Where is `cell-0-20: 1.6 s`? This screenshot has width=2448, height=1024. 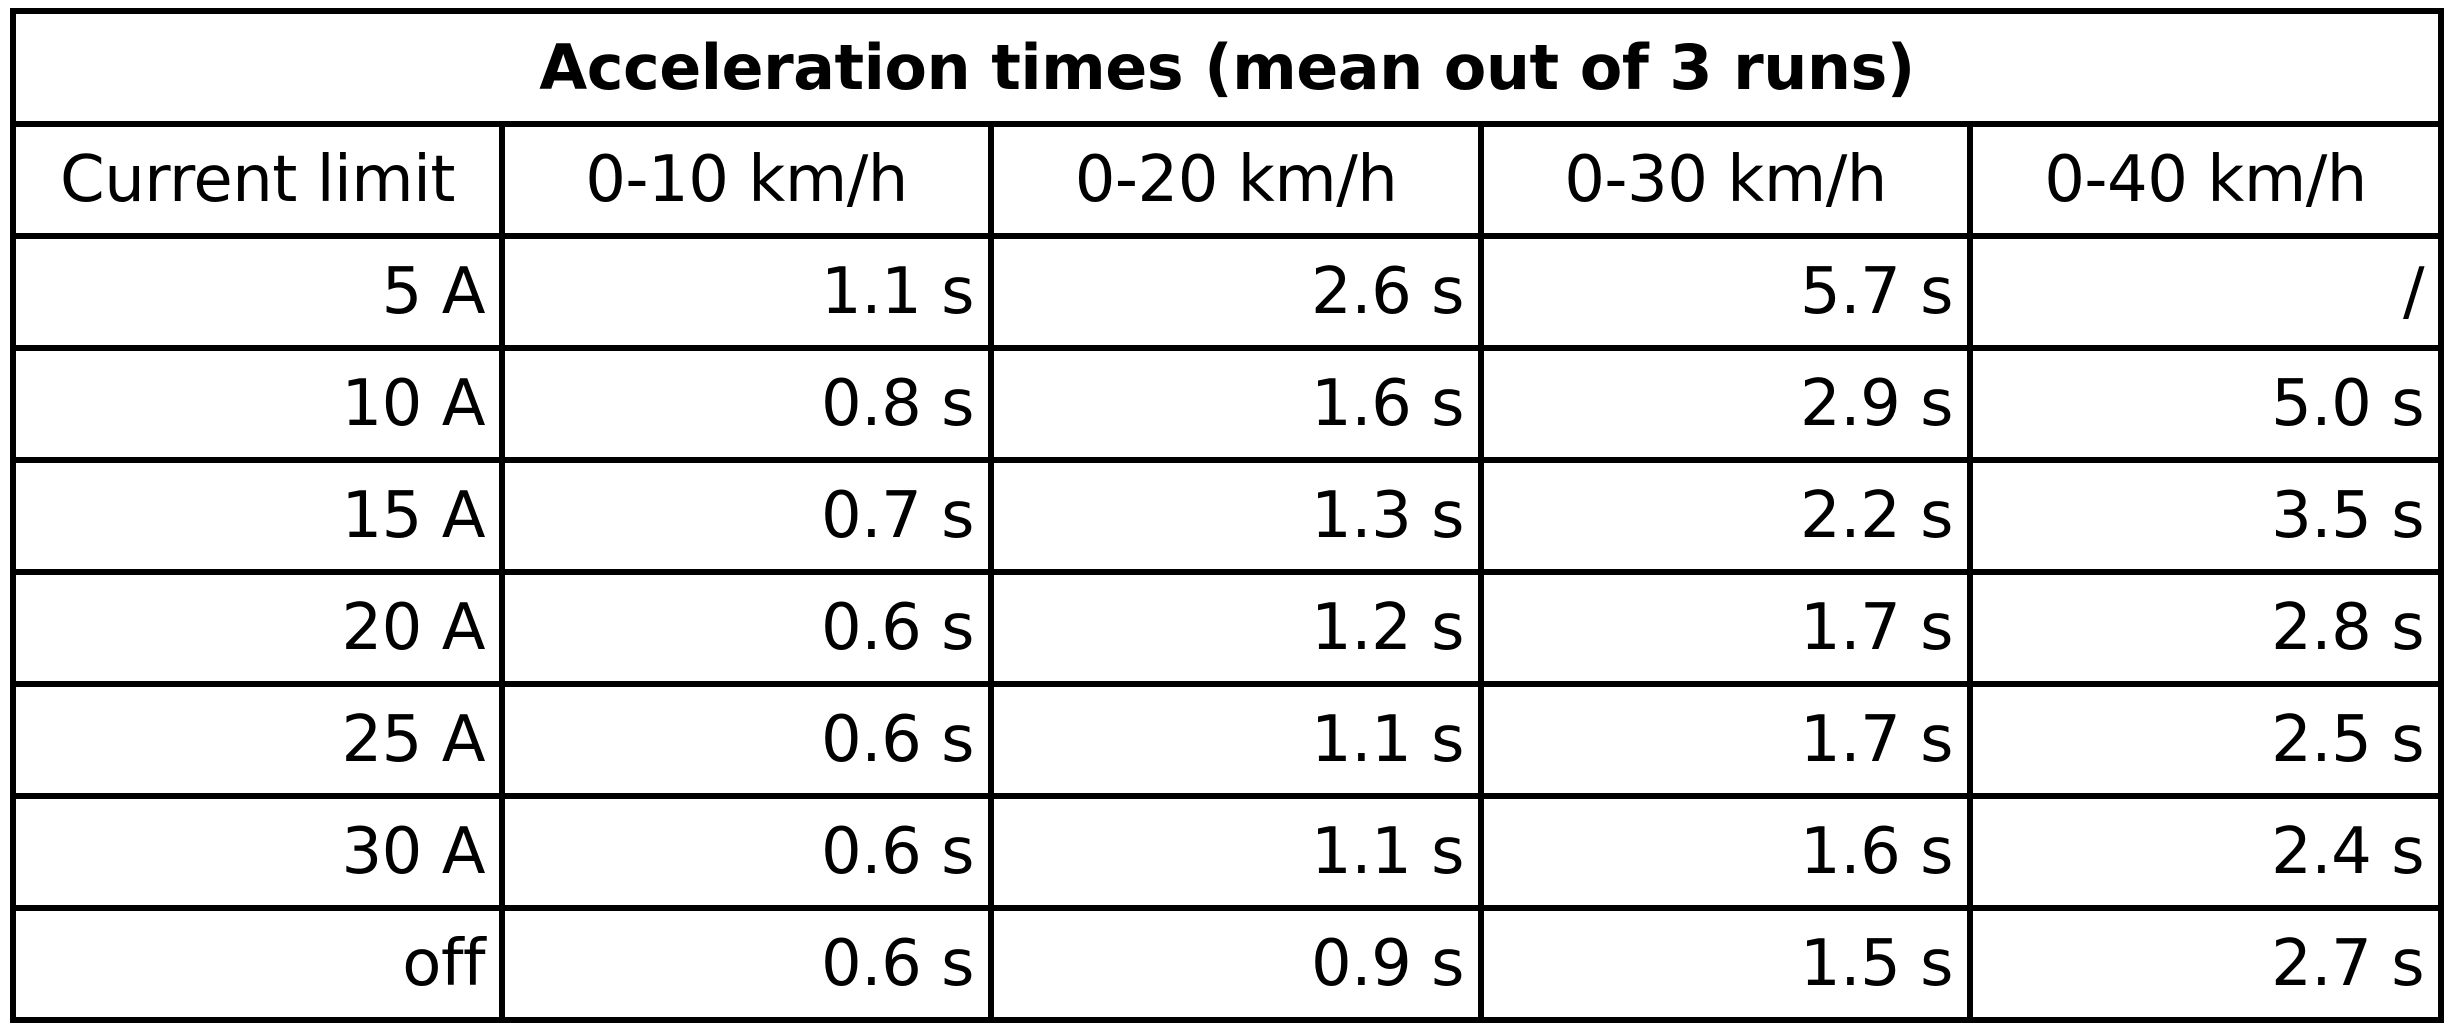
cell-0-20: 1.6 s is located at coordinates (1236, 404).